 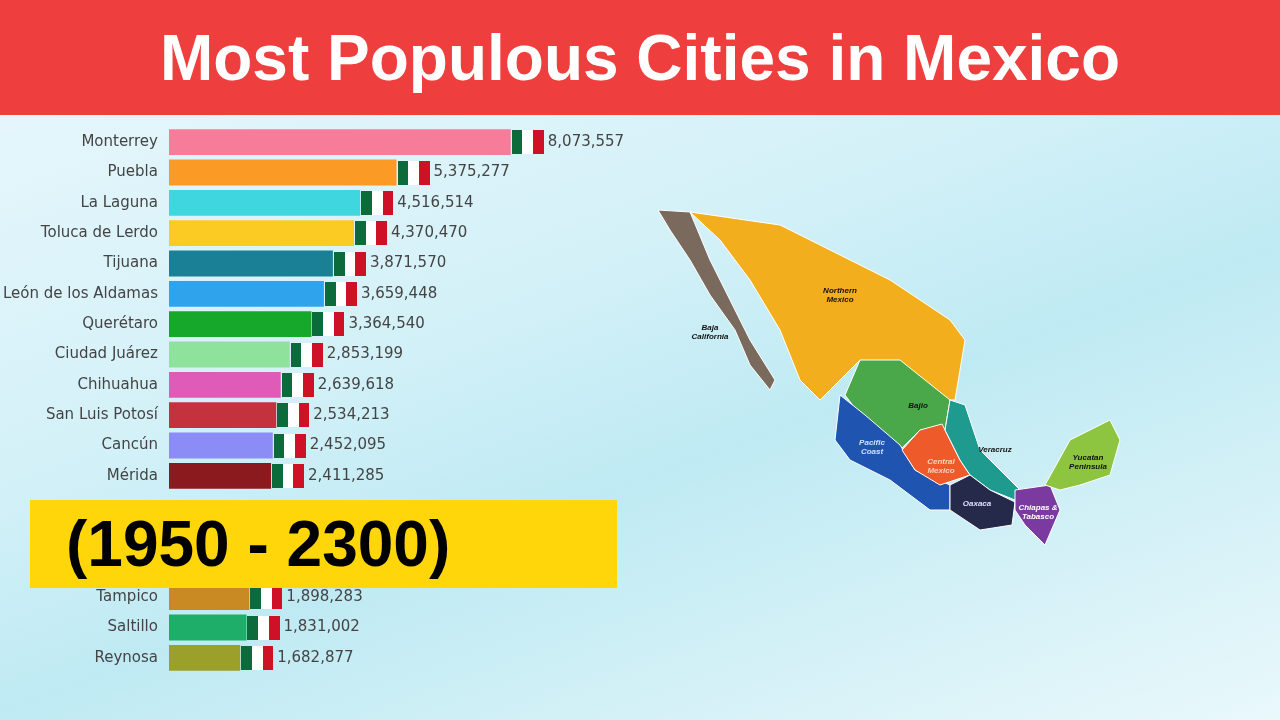 What do you see at coordinates (323, 544) in the screenshot?
I see `text: (1950 - 2300)` at bounding box center [323, 544].